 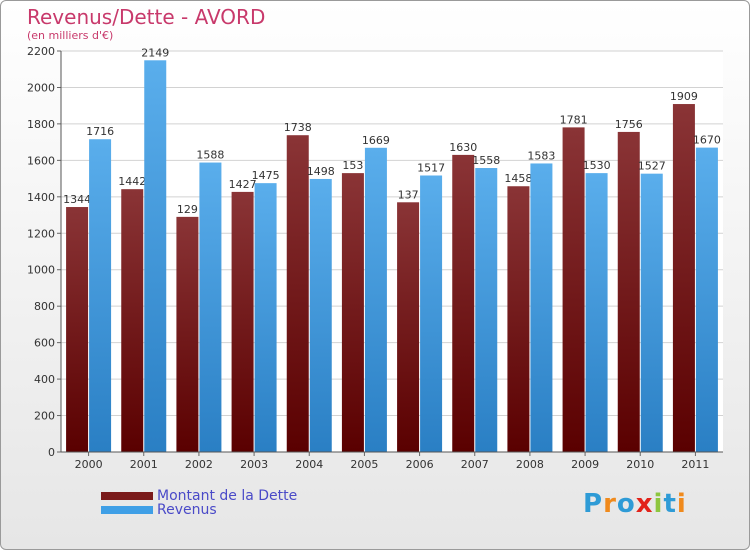 I want to click on data-label-debt: 1427, so click(x=243, y=184).